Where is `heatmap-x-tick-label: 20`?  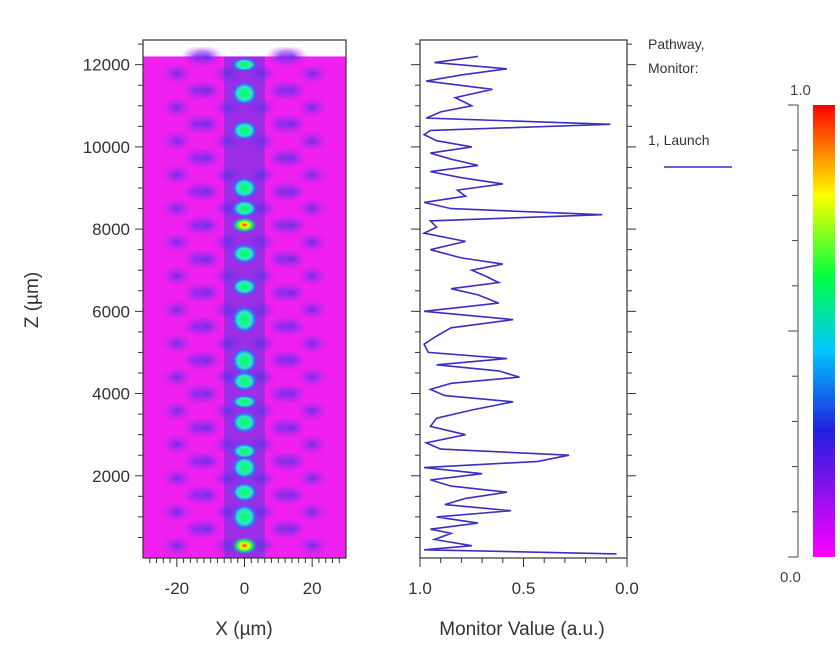 heatmap-x-tick-label: 20 is located at coordinates (312, 588).